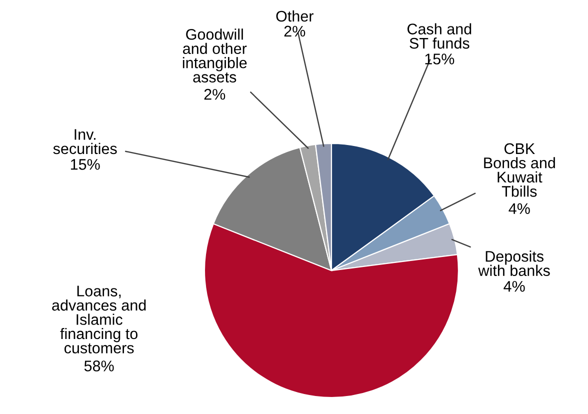 The image size is (588, 414). What do you see at coordinates (99, 366) in the screenshot?
I see `data-label: 58%` at bounding box center [99, 366].